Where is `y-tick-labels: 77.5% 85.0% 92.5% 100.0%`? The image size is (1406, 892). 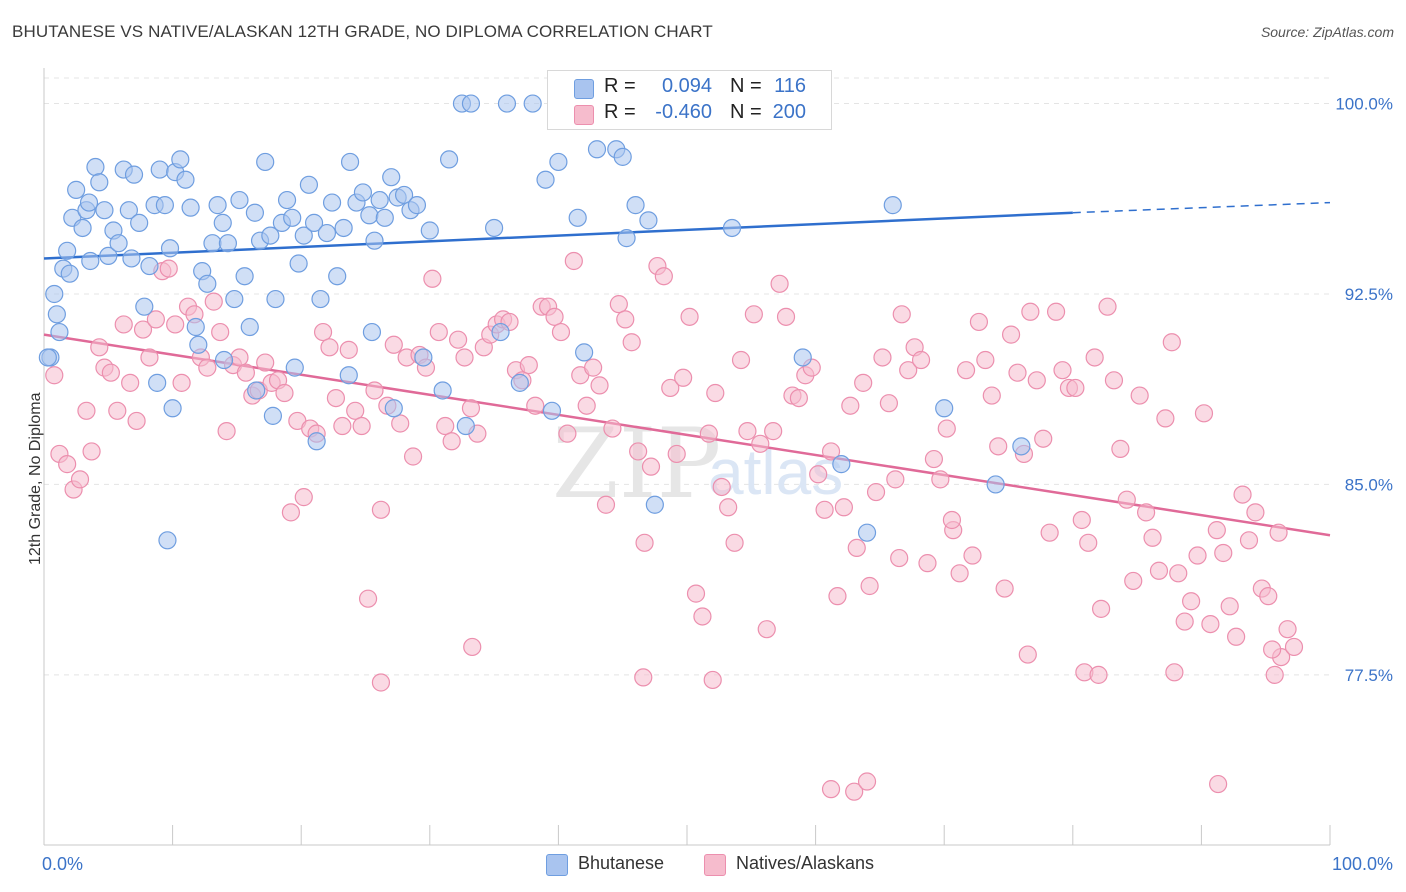 y-tick-labels: 77.5% 85.0% 92.5% 100.0% is located at coordinates (1364, 390).